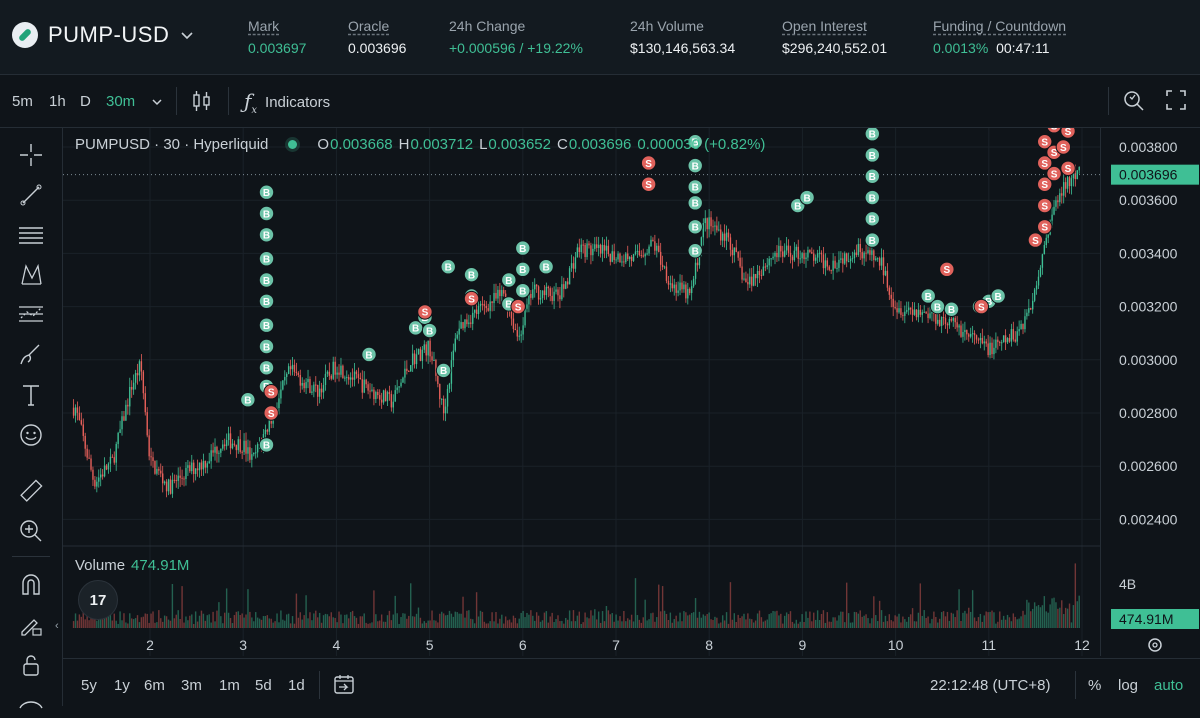  Describe the element at coordinates (1176, 100) in the screenshot. I see `fullscreen-icon` at that location.